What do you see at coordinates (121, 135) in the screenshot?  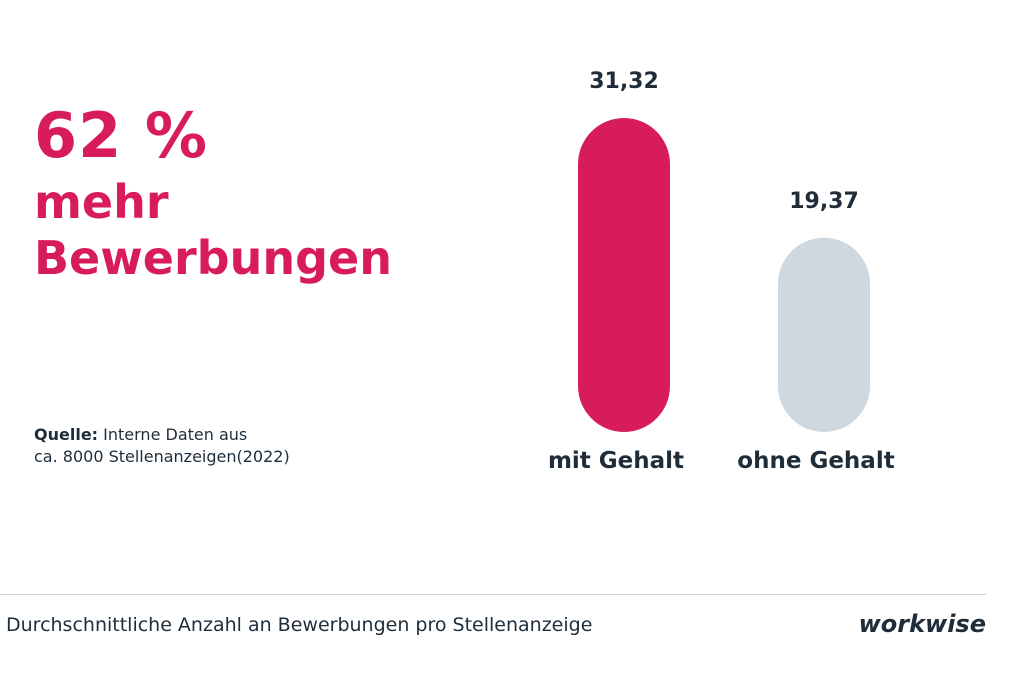 I see `headline-percent: 62 %` at bounding box center [121, 135].